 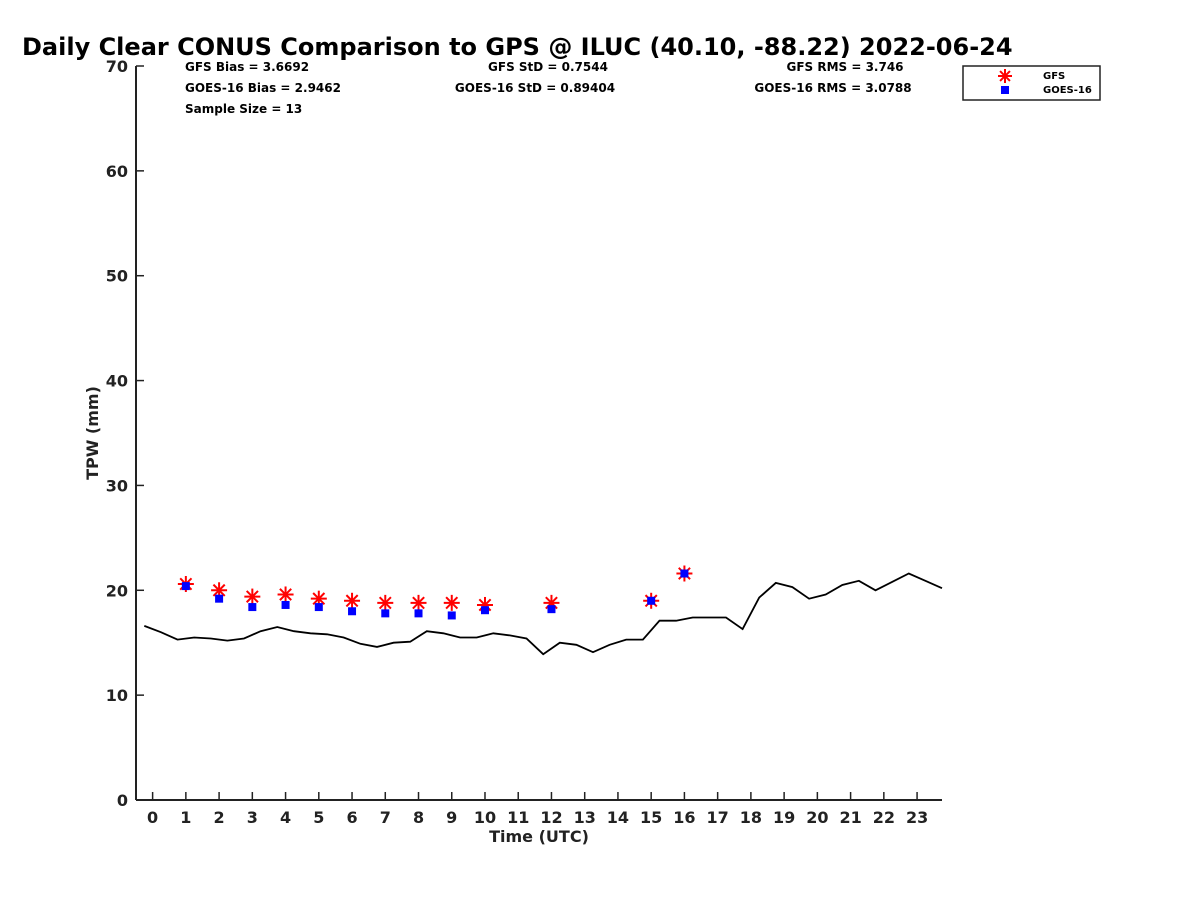 What do you see at coordinates (585, 817) in the screenshot?
I see `x-tick-label: 13` at bounding box center [585, 817].